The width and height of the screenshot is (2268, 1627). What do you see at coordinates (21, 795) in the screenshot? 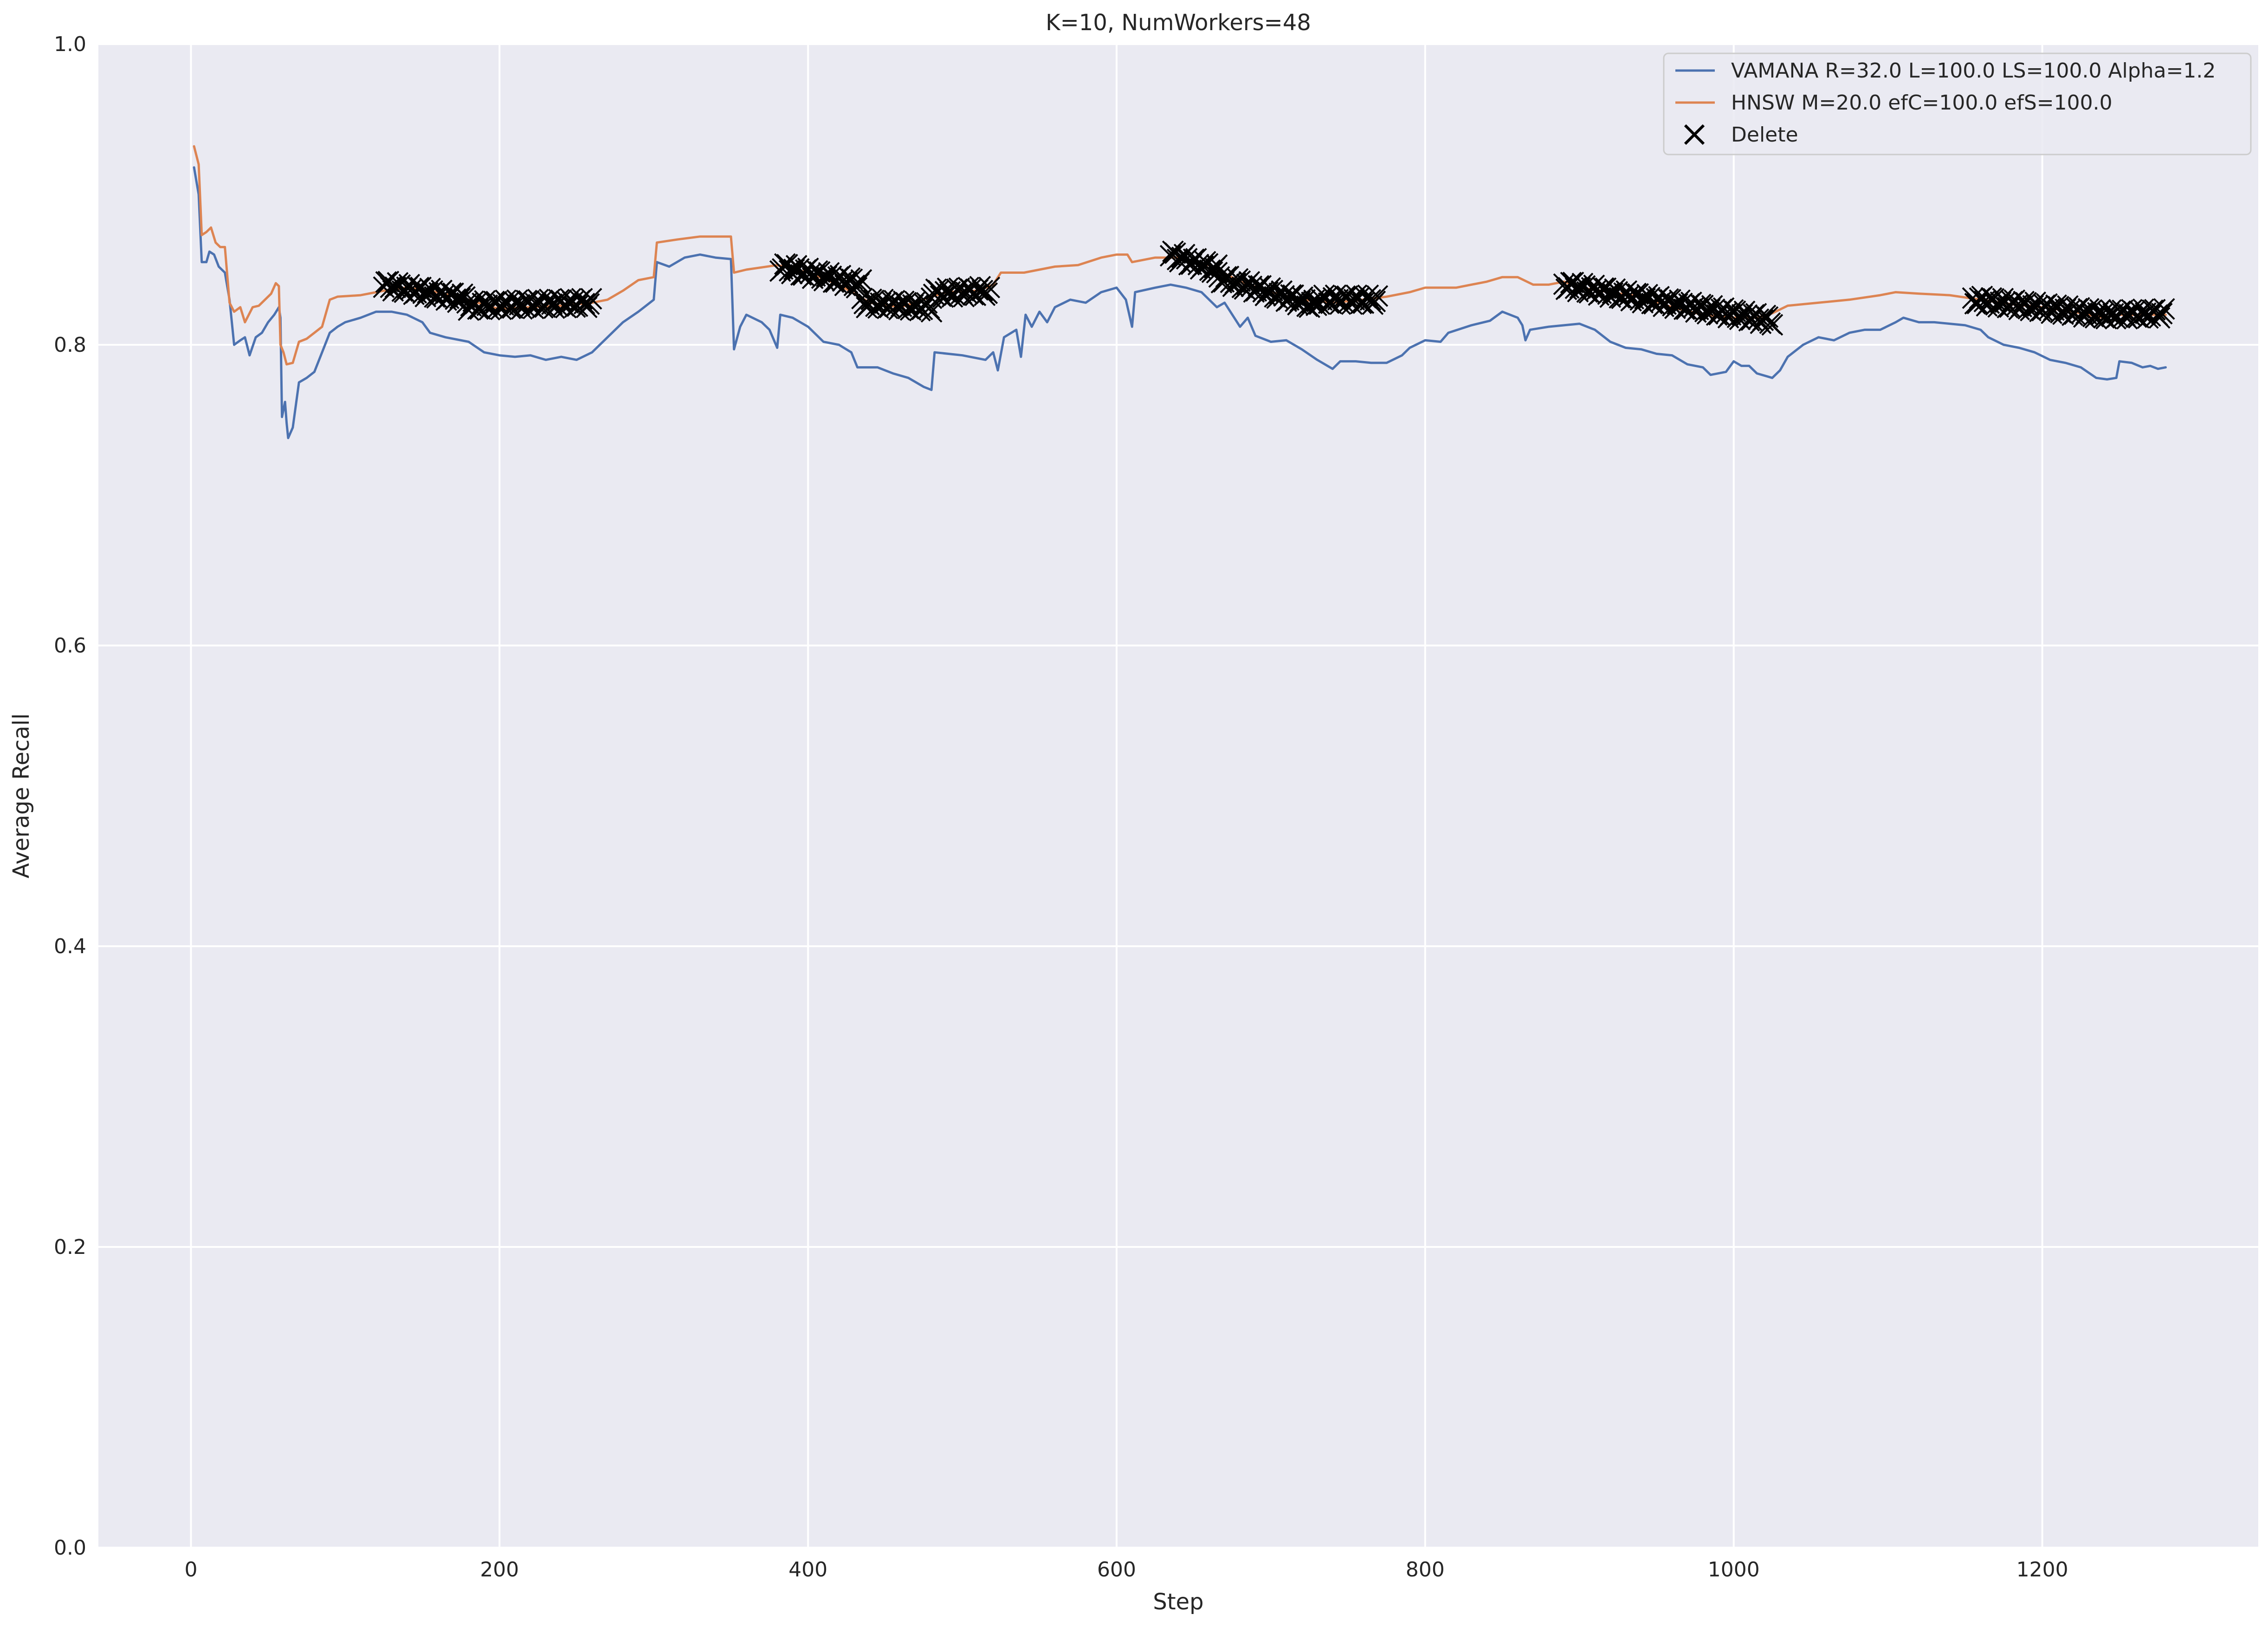
I see `y-axis-label: Average Recall` at bounding box center [21, 795].